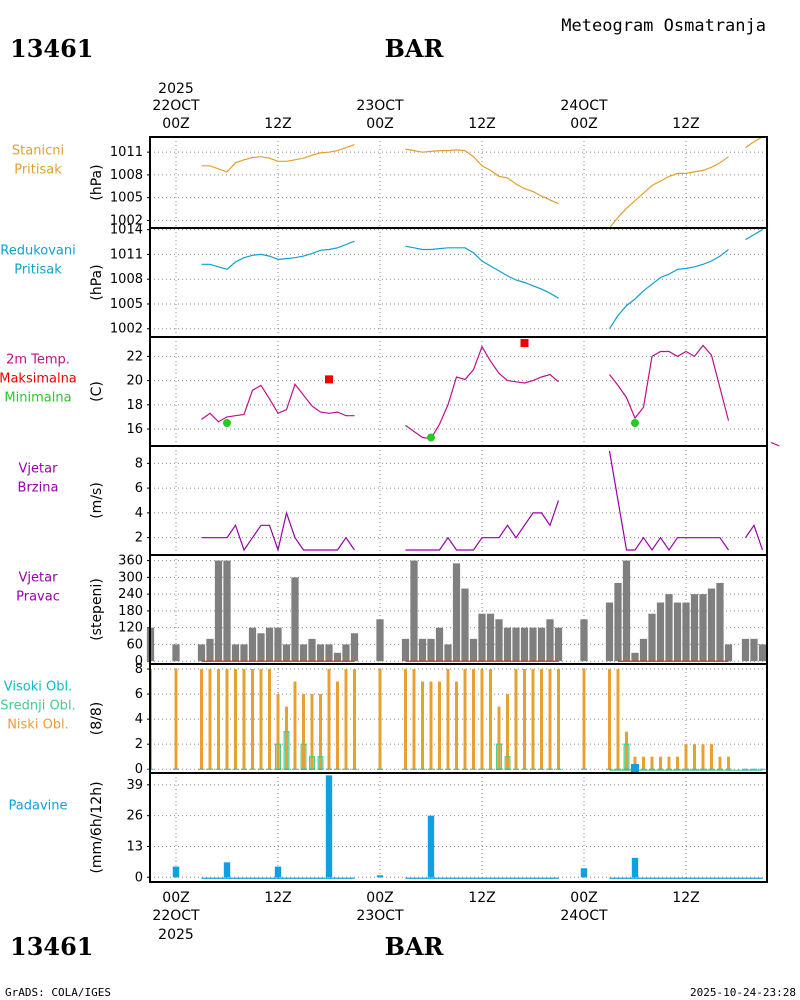 This screenshot has height=1000, width=800. What do you see at coordinates (126, 175) in the screenshot?
I see `ytick-label: 1008` at bounding box center [126, 175].